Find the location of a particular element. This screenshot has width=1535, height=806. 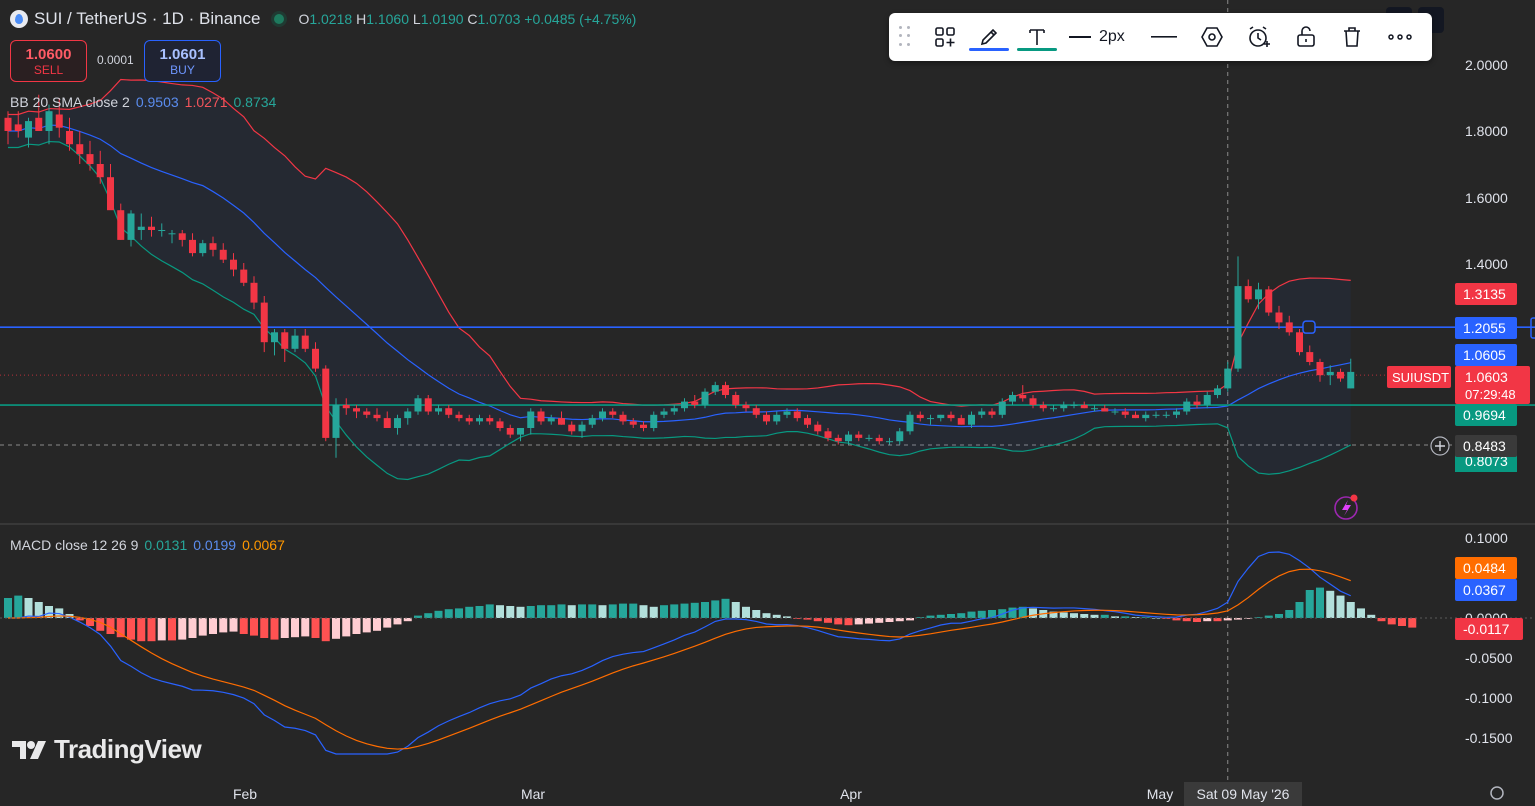

crosshair-time-label: Sat 09 May '26 is located at coordinates (1243, 794).